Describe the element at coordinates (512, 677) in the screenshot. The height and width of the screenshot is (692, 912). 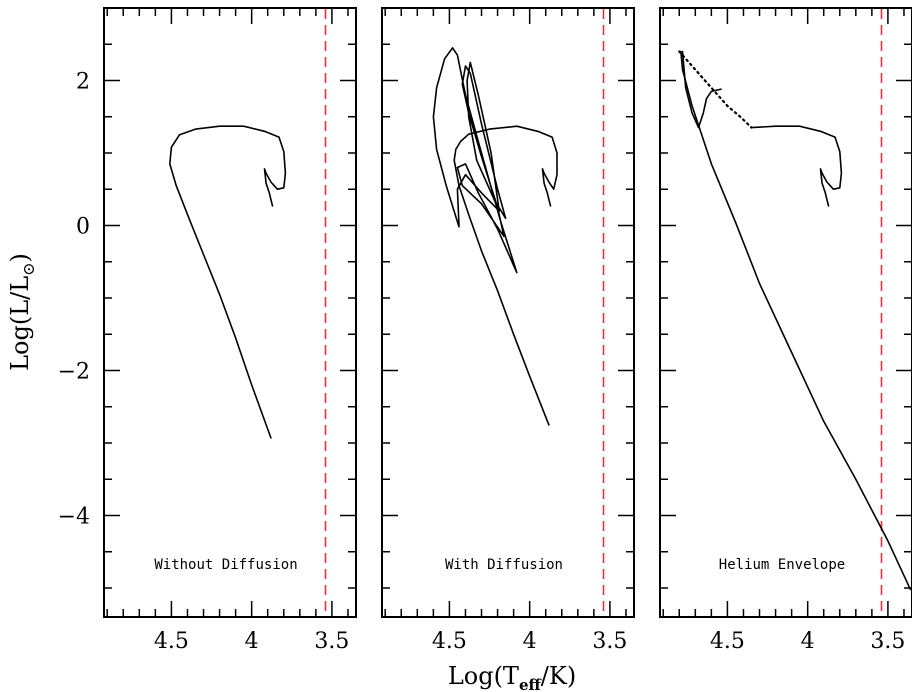
I see `x-axis-label: Log(Teff/K)` at that location.